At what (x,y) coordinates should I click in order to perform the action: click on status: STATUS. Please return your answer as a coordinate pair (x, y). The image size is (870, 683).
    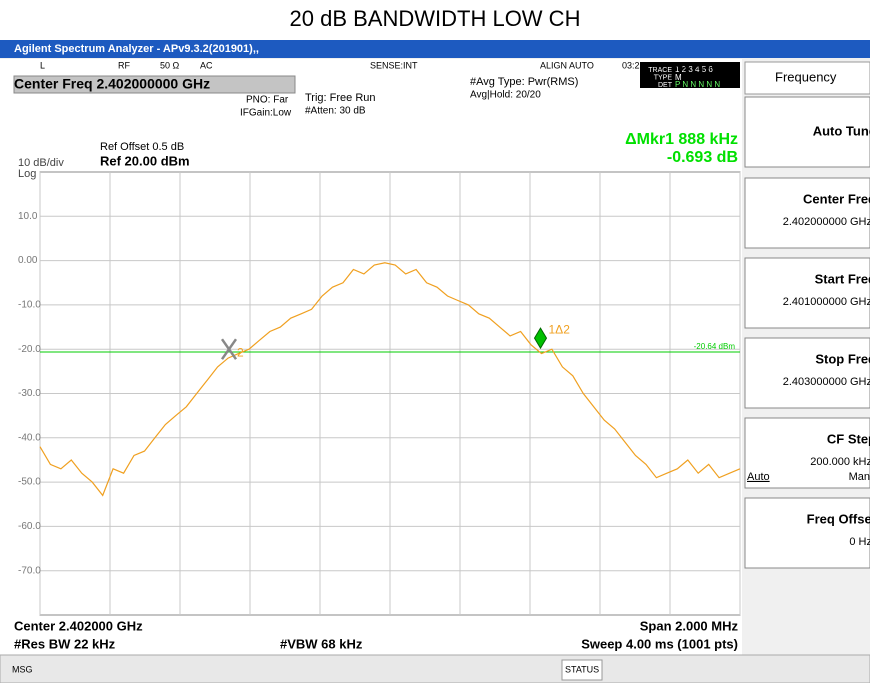
    Looking at the image, I should click on (582, 669).